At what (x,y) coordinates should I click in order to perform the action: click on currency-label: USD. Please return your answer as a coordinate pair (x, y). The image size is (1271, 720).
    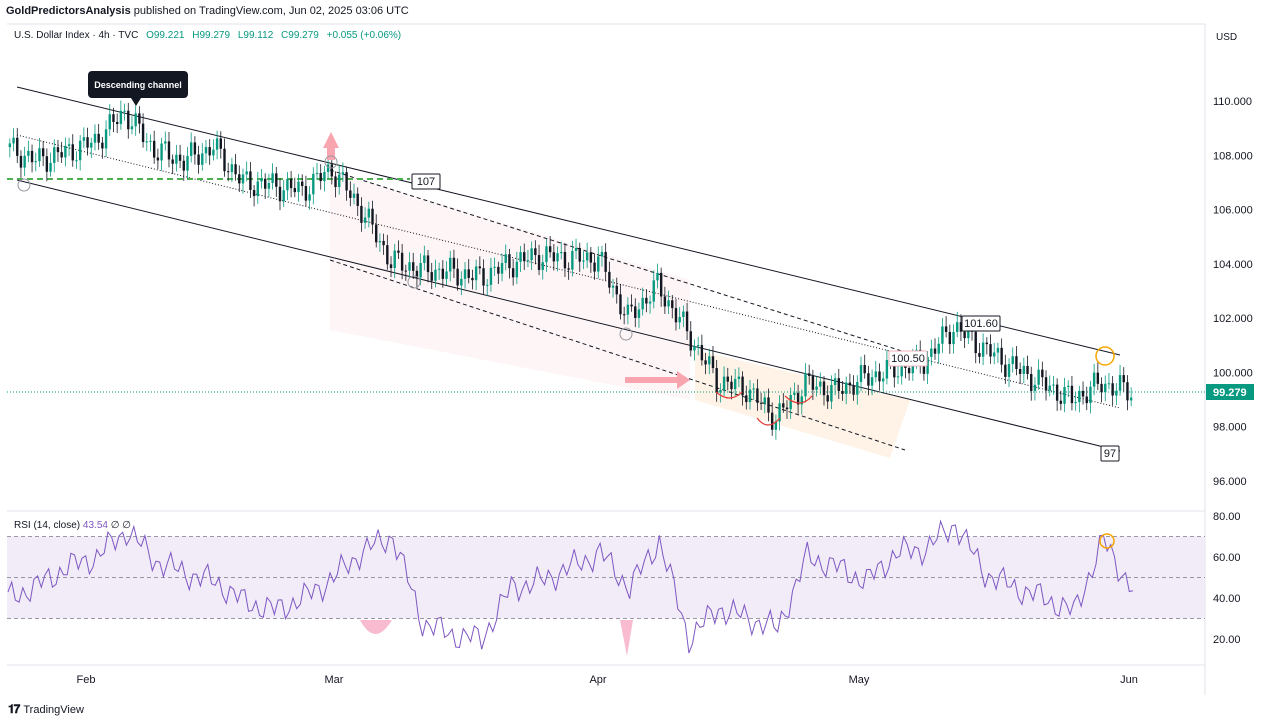
    Looking at the image, I should click on (1227, 37).